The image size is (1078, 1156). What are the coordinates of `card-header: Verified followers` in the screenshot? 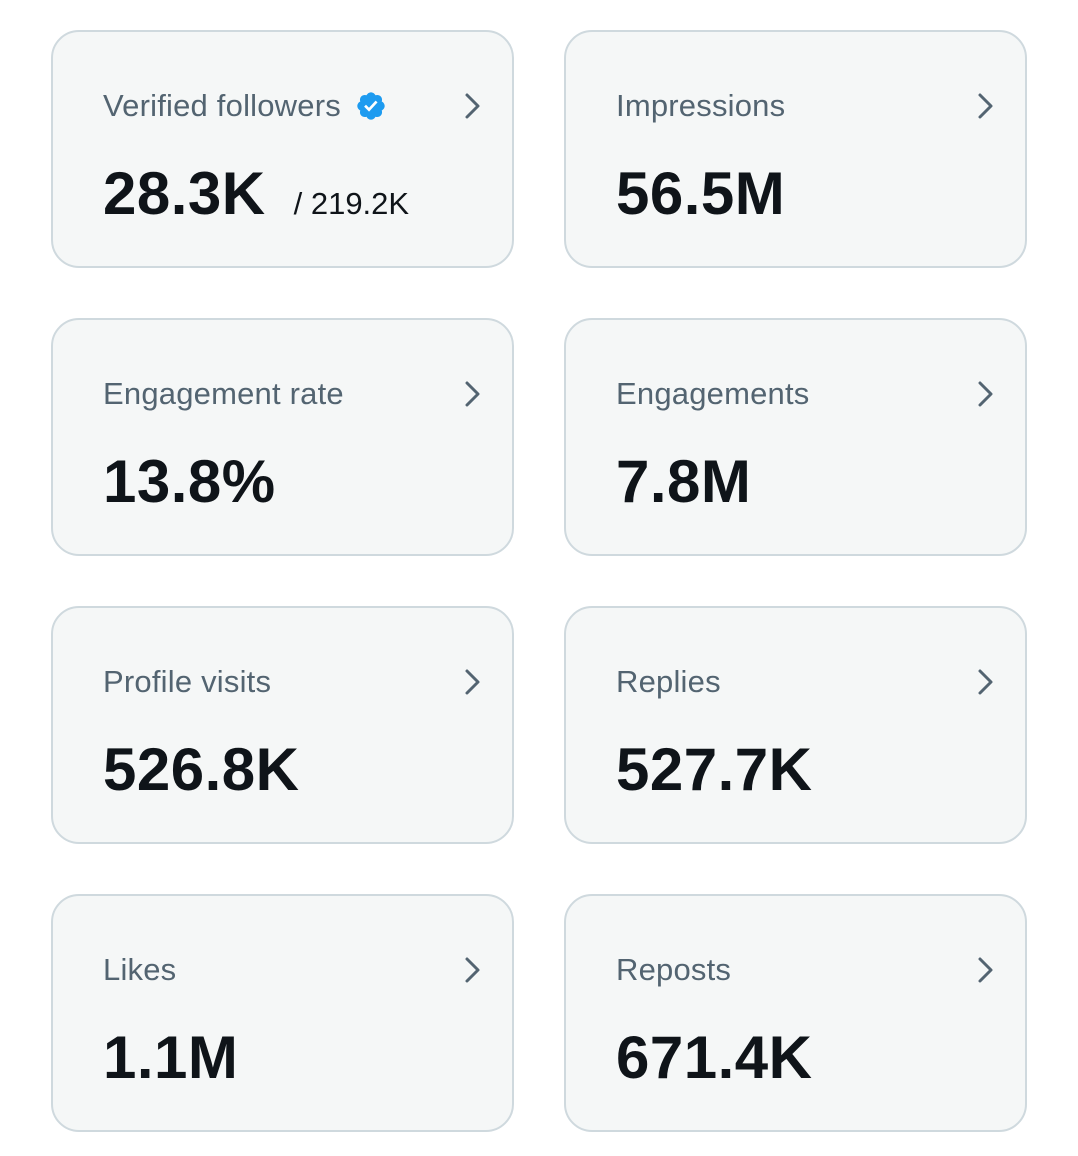 It's located at (295, 106).